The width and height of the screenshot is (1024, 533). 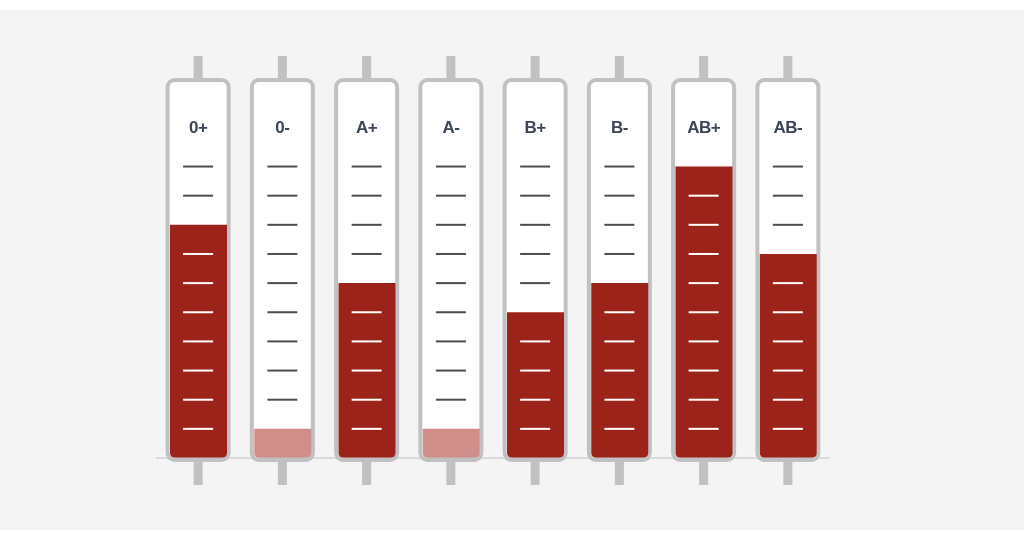 What do you see at coordinates (788, 127) in the screenshot?
I see `x-tick-label: AB-` at bounding box center [788, 127].